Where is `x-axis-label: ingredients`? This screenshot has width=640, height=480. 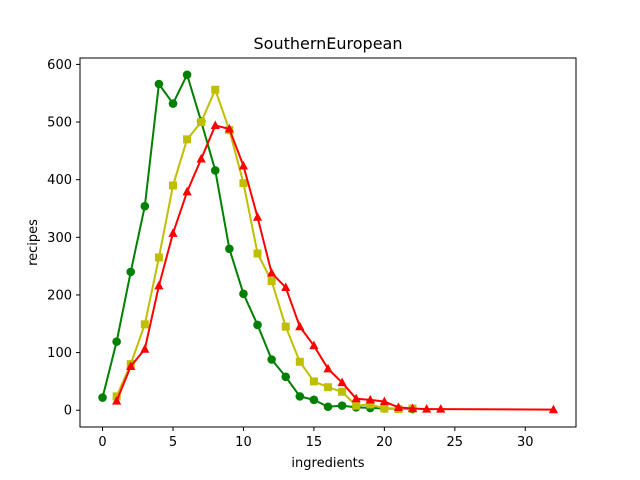
x-axis-label: ingredients is located at coordinates (327, 463).